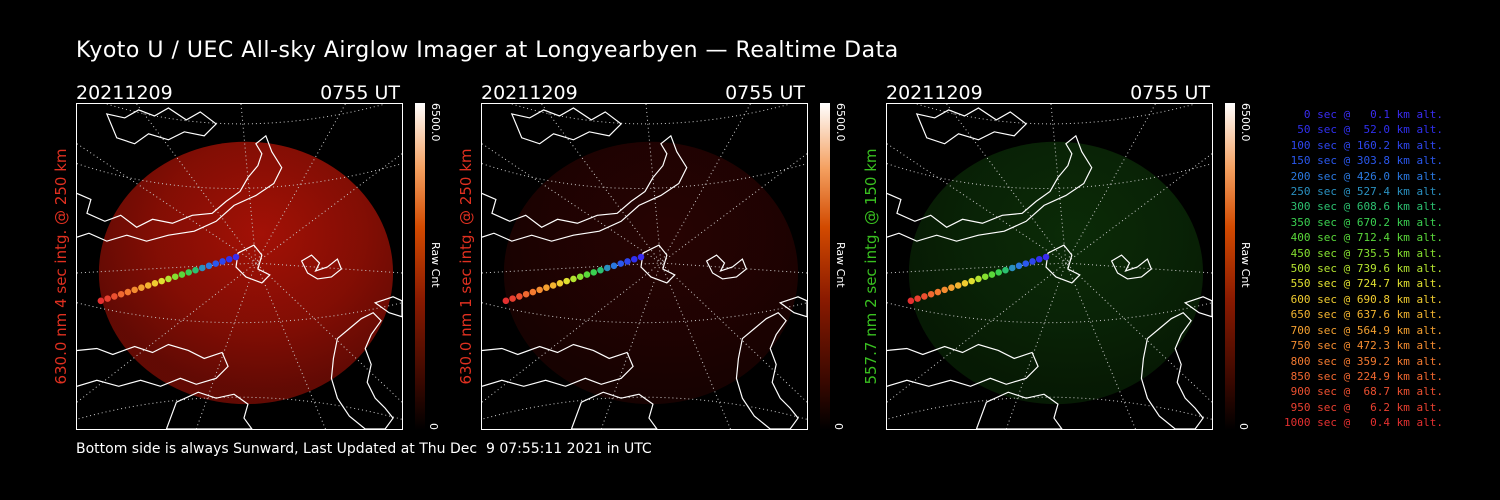 This screenshot has height=500, width=1500. What do you see at coordinates (1373, 114) in the screenshot?
I see `legend-row: 0 sec @ 0.1 km alt.` at bounding box center [1373, 114].